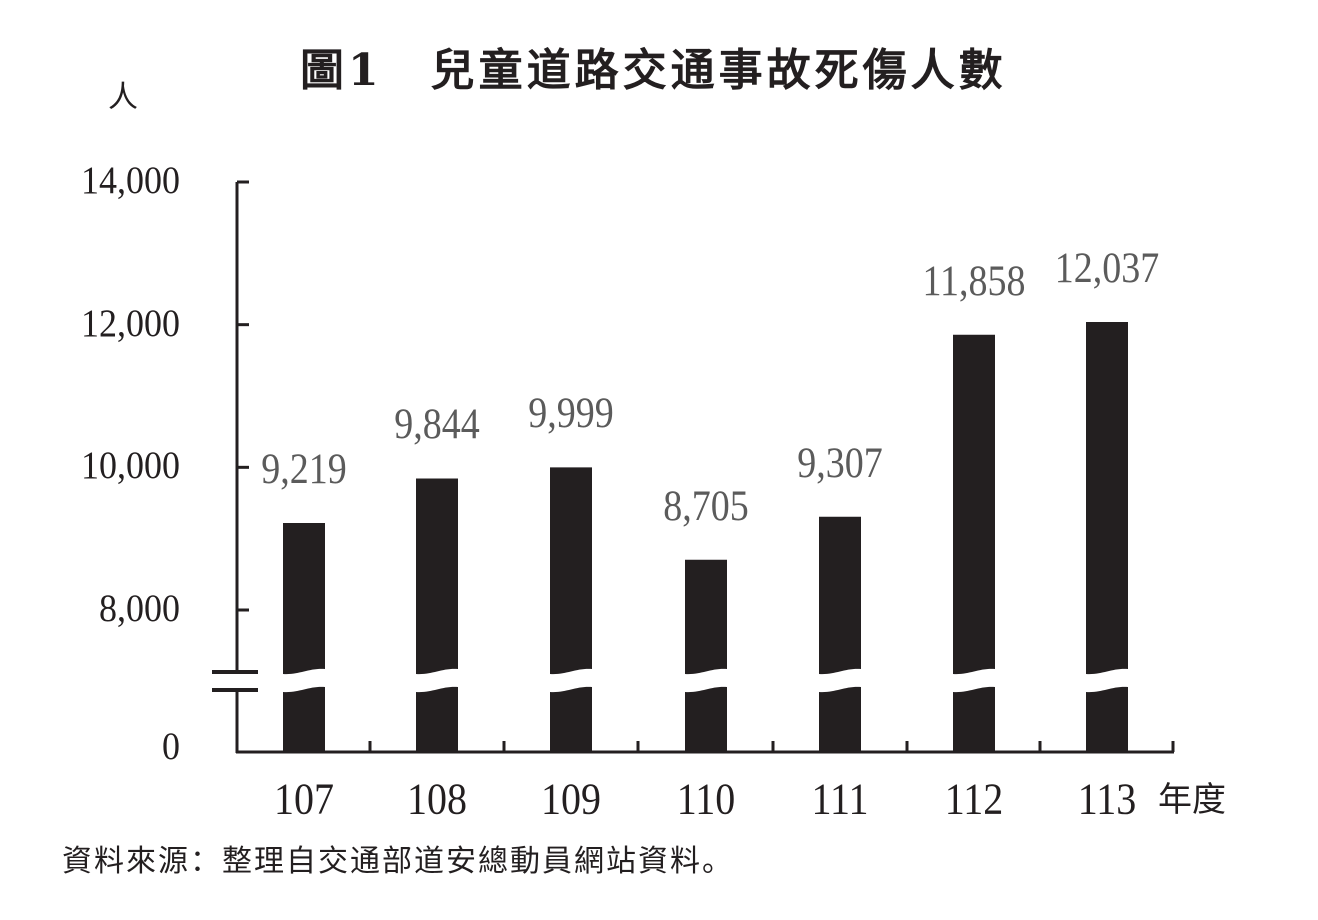  Describe the element at coordinates (139, 608) in the screenshot. I see `y-tick-label: 8,000` at that location.